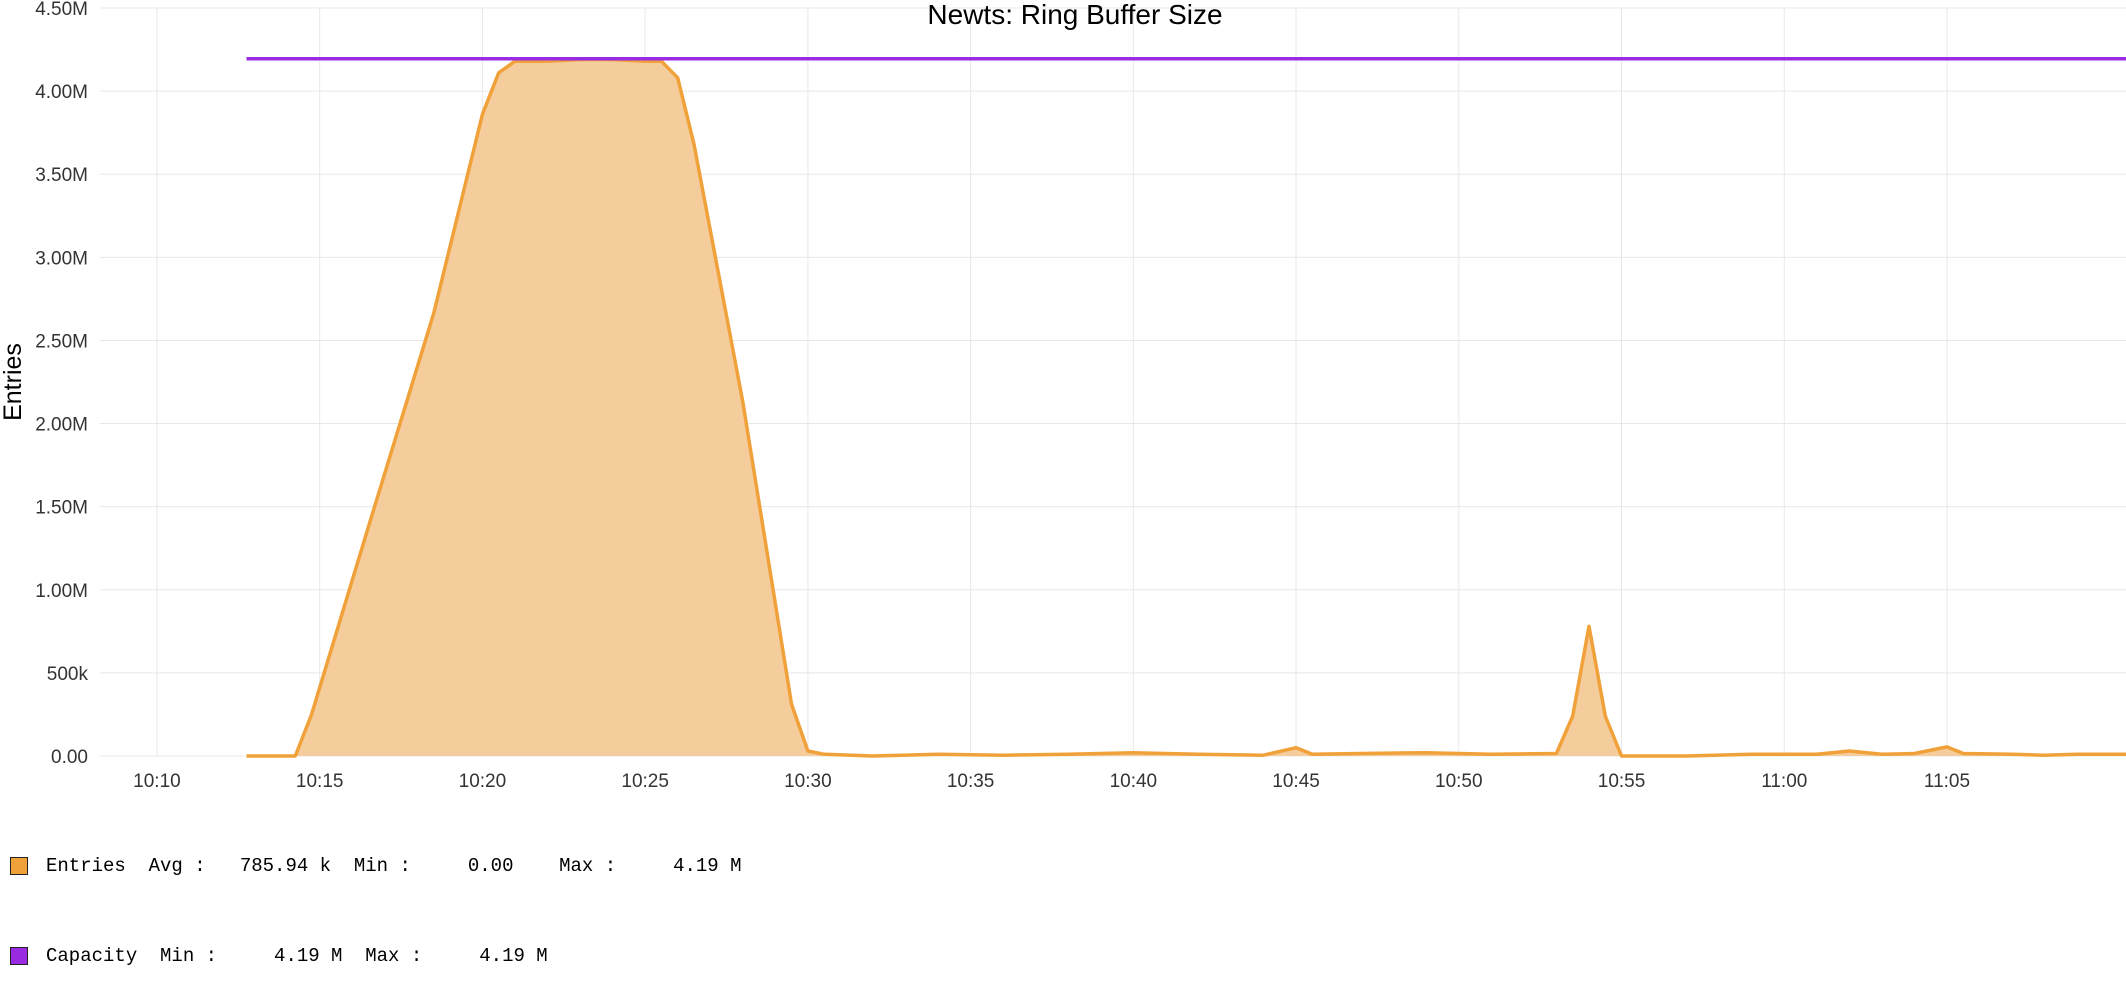  What do you see at coordinates (297, 956) in the screenshot?
I see `legend-text-capacity: Capacity Min : 4.19 M Max : 4.19 M` at bounding box center [297, 956].